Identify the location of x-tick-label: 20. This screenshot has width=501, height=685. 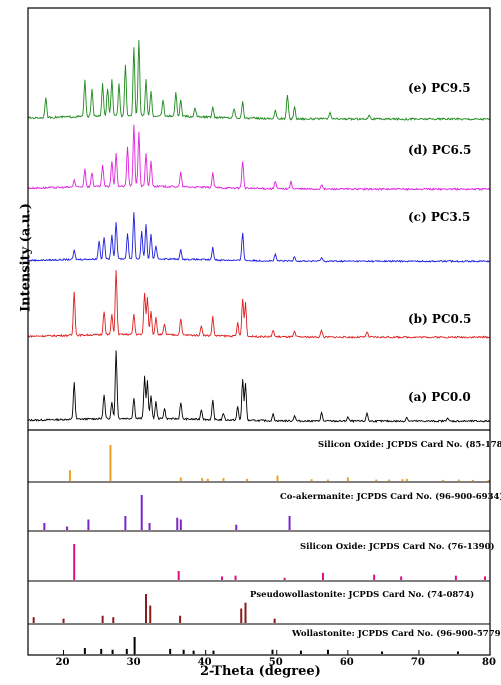
(62, 662).